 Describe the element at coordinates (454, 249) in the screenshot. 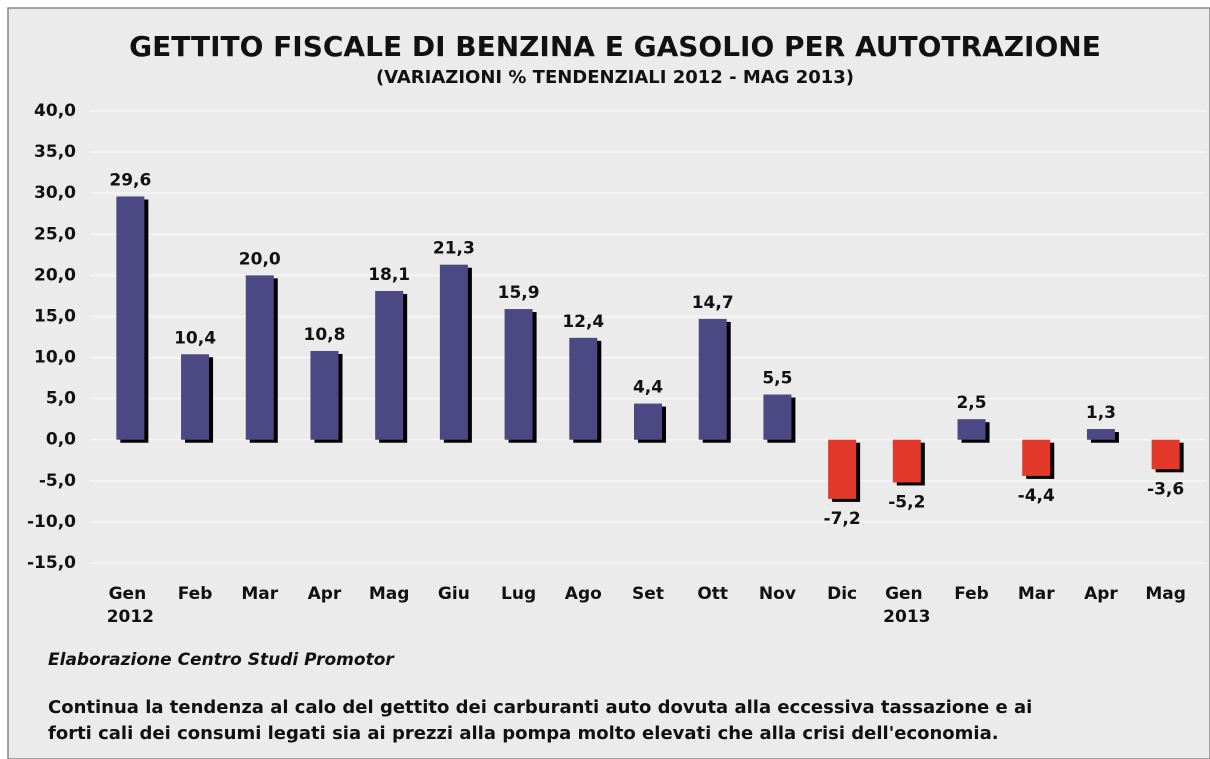

I see `data-label: 21,3` at that location.